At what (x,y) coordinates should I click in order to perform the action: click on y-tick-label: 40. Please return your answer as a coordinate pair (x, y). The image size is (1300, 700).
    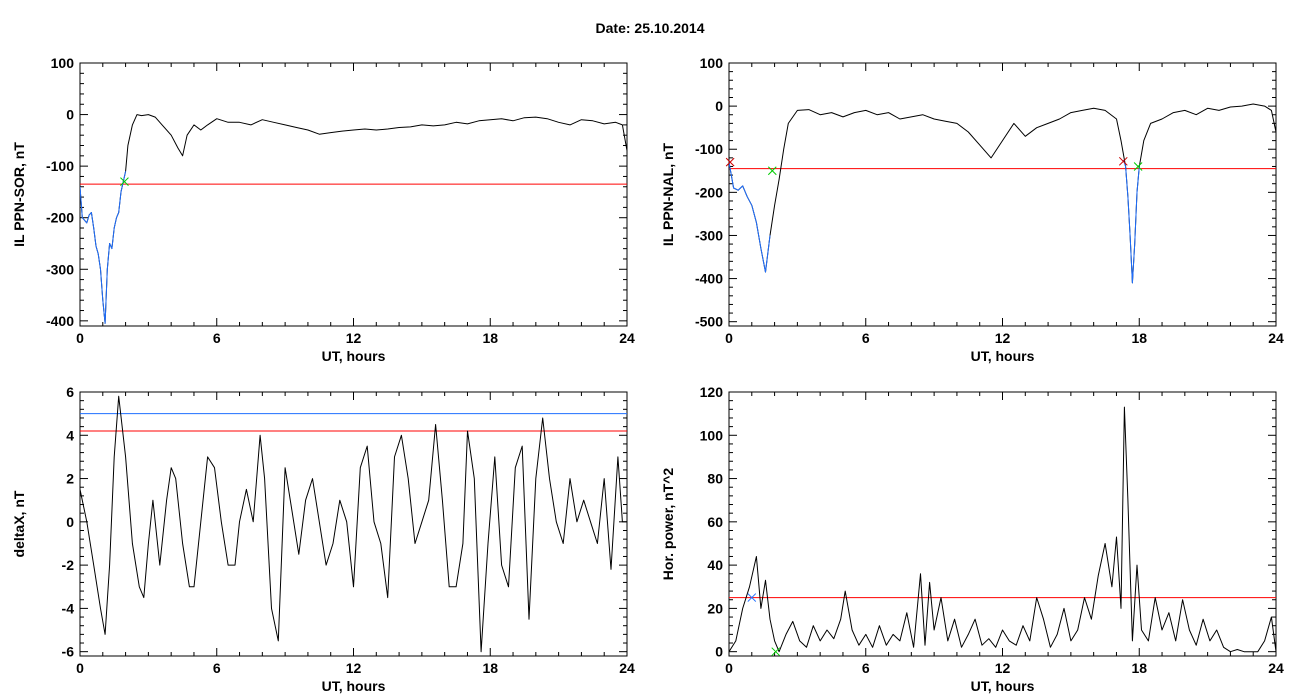
    Looking at the image, I should click on (715, 565).